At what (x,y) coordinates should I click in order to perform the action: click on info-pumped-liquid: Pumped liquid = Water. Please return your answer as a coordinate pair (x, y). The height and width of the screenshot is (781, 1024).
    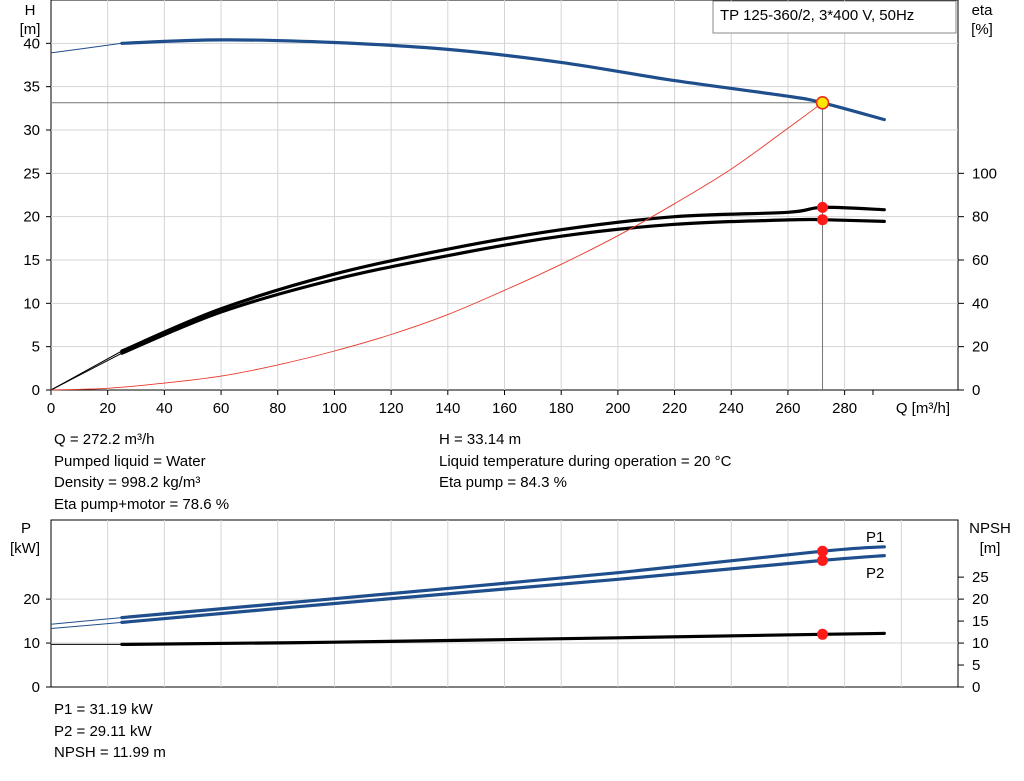
    Looking at the image, I should click on (130, 461).